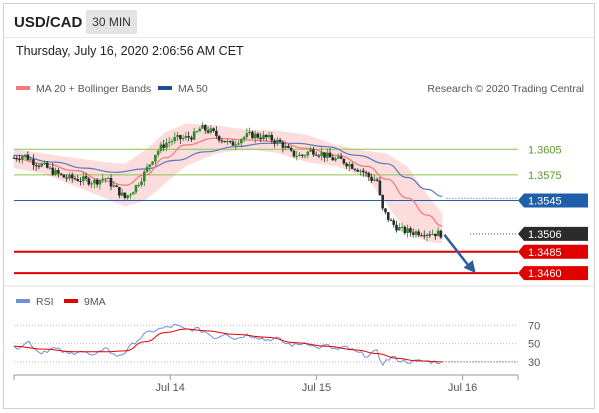 This screenshot has width=599, height=413. I want to click on support-2-tag, so click(553, 273).